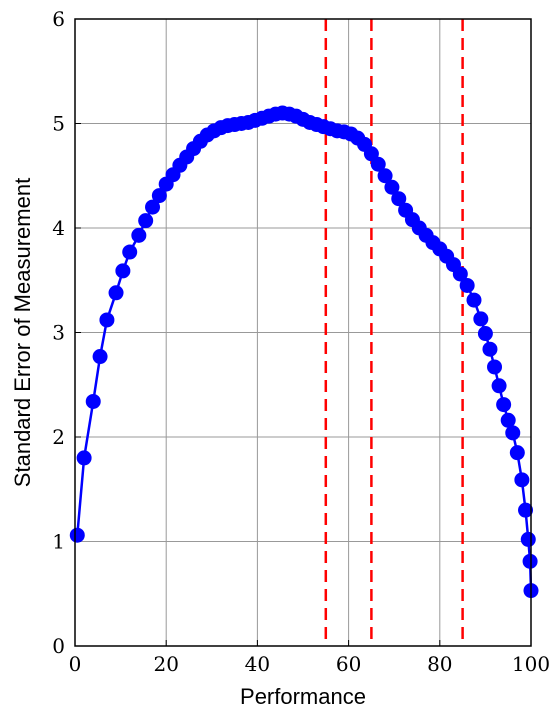  Describe the element at coordinates (58, 228) in the screenshot. I see `y-tick-label: 4` at that location.